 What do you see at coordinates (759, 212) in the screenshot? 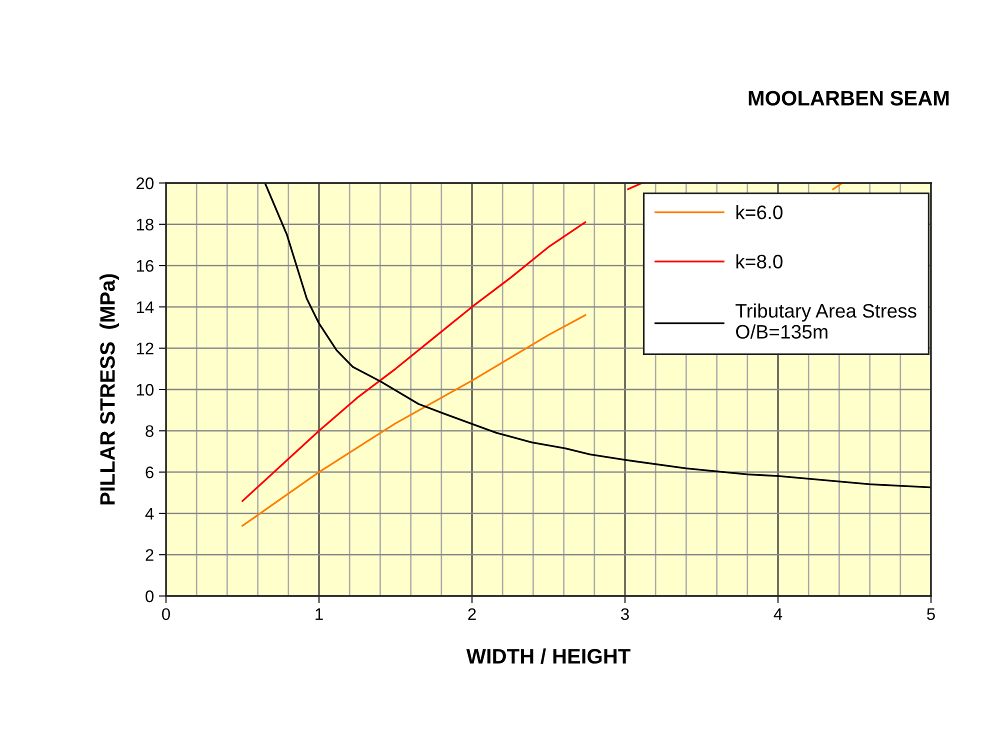
I see `legend-label: k=6.0` at bounding box center [759, 212].